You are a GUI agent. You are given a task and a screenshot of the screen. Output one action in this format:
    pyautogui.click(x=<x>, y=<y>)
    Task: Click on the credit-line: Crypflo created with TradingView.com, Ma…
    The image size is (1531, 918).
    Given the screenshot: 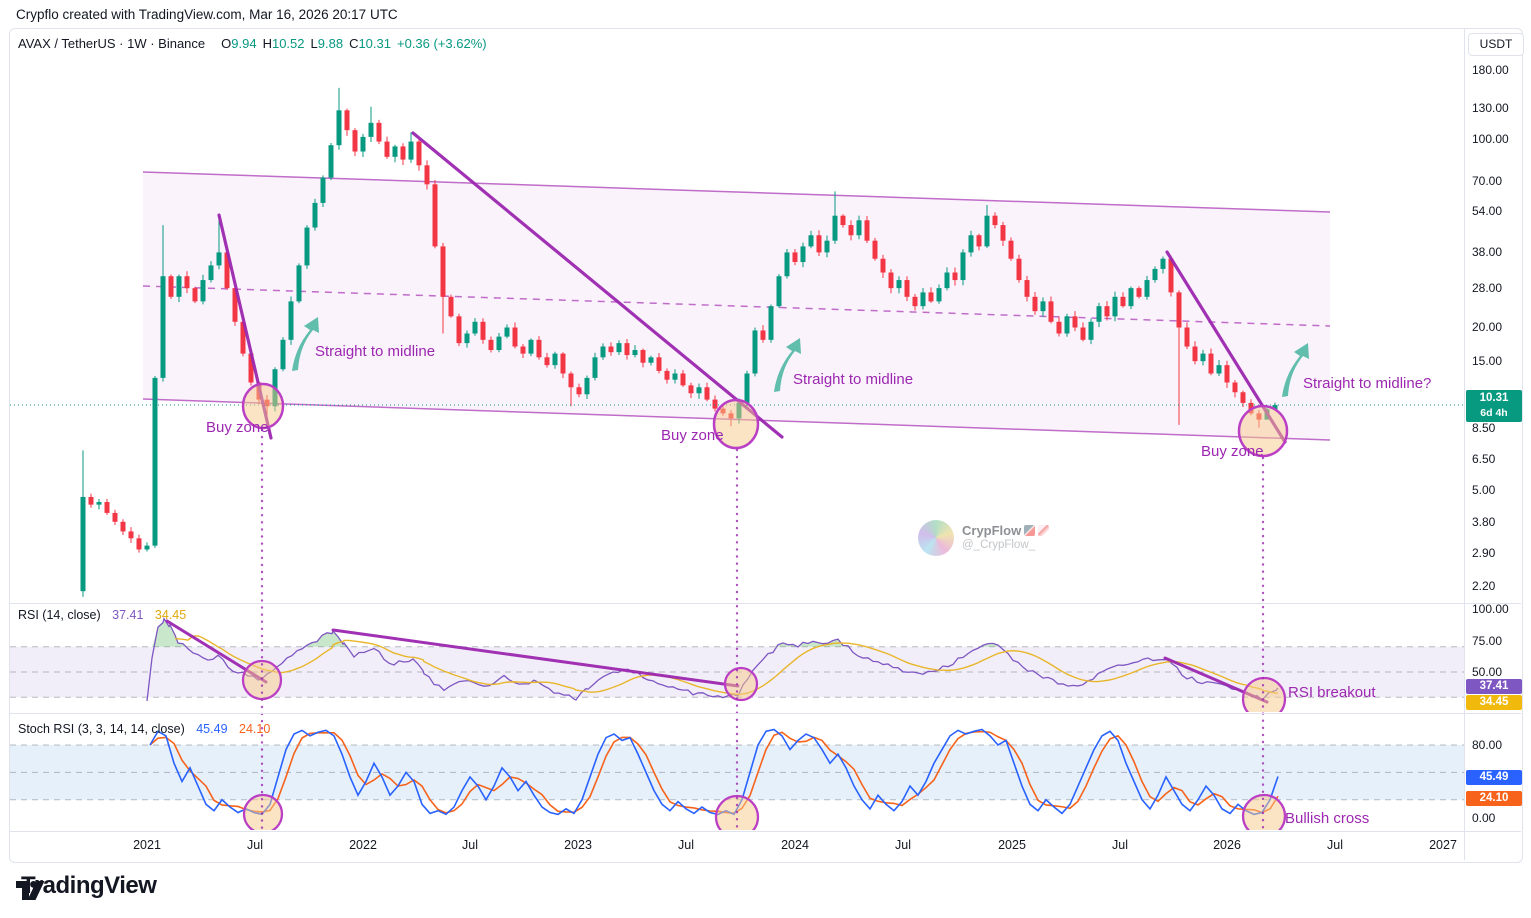 What is the action you would take?
    pyautogui.click(x=207, y=14)
    